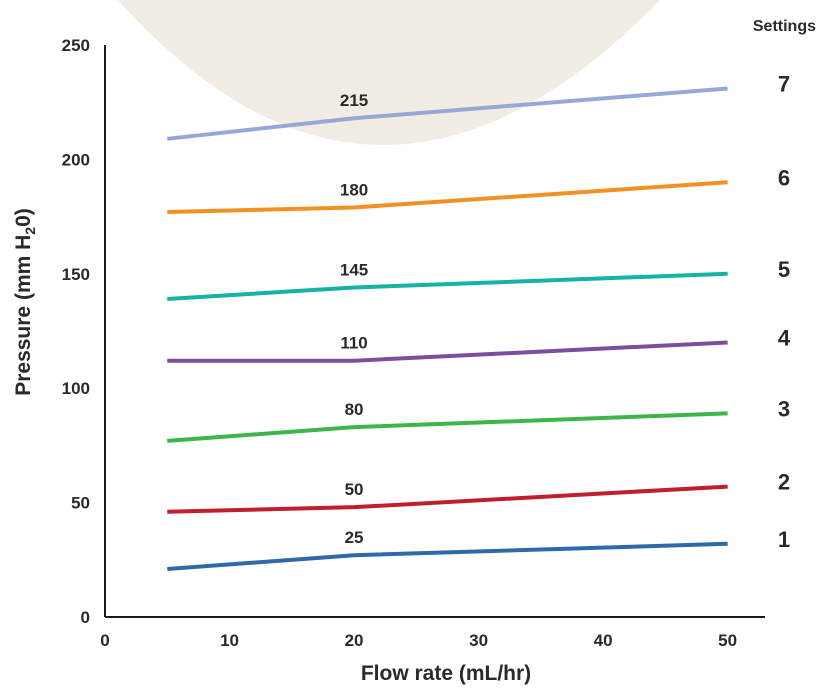  Describe the element at coordinates (23, 315) in the screenshot. I see `y-axis-title-main: Pressure (mm H` at that location.